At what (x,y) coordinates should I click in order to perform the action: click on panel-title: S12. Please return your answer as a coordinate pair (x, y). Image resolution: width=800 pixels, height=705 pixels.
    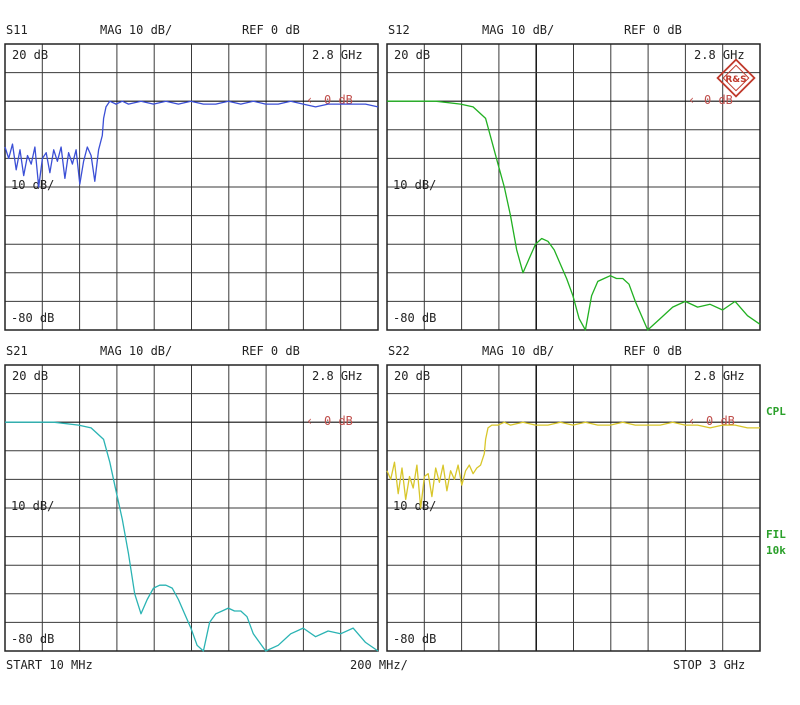
    Looking at the image, I should click on (399, 30).